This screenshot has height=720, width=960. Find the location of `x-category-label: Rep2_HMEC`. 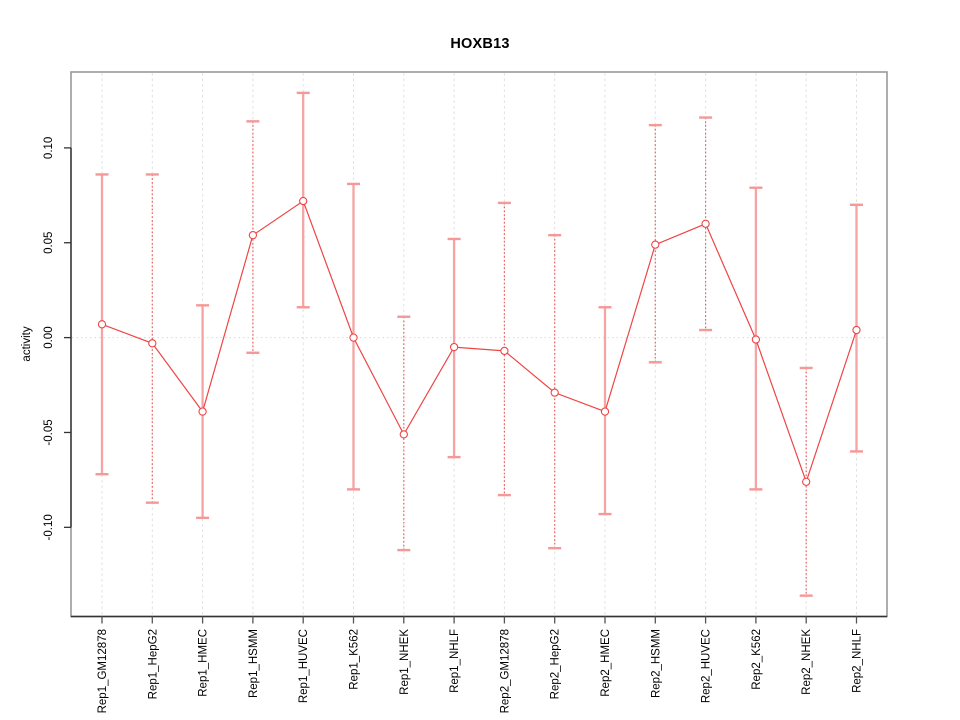

x-category-label: Rep2_HMEC is located at coordinates (606, 663).